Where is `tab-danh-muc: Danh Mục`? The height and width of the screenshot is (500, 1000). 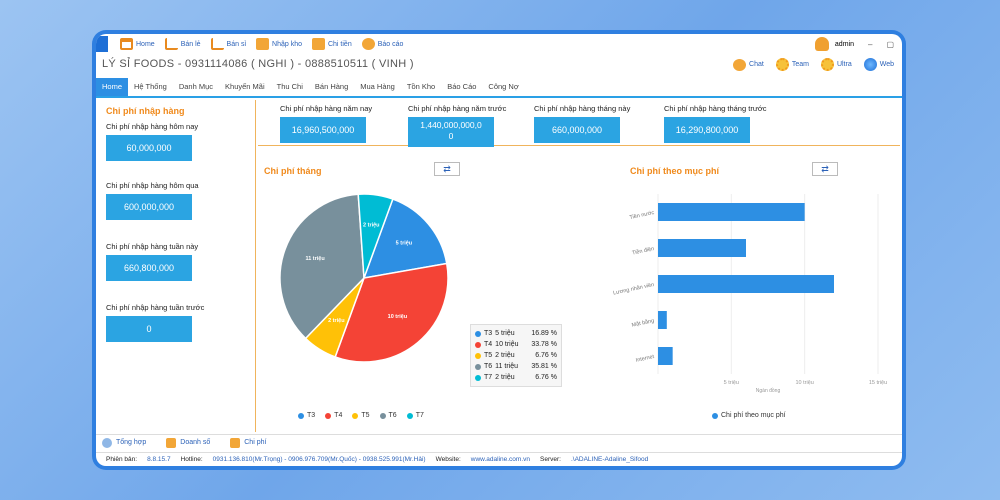
tab-danh-muc: Danh Mục is located at coordinates (196, 86).